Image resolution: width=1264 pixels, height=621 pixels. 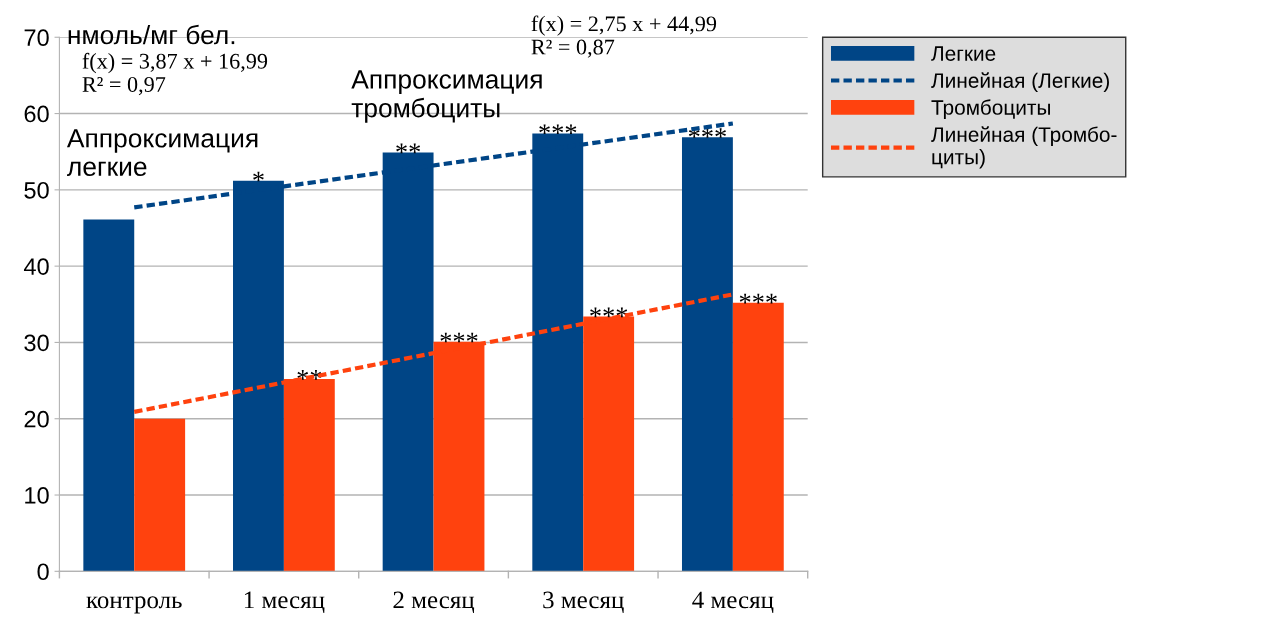 I want to click on y-tick-label: 50, so click(x=36, y=190).